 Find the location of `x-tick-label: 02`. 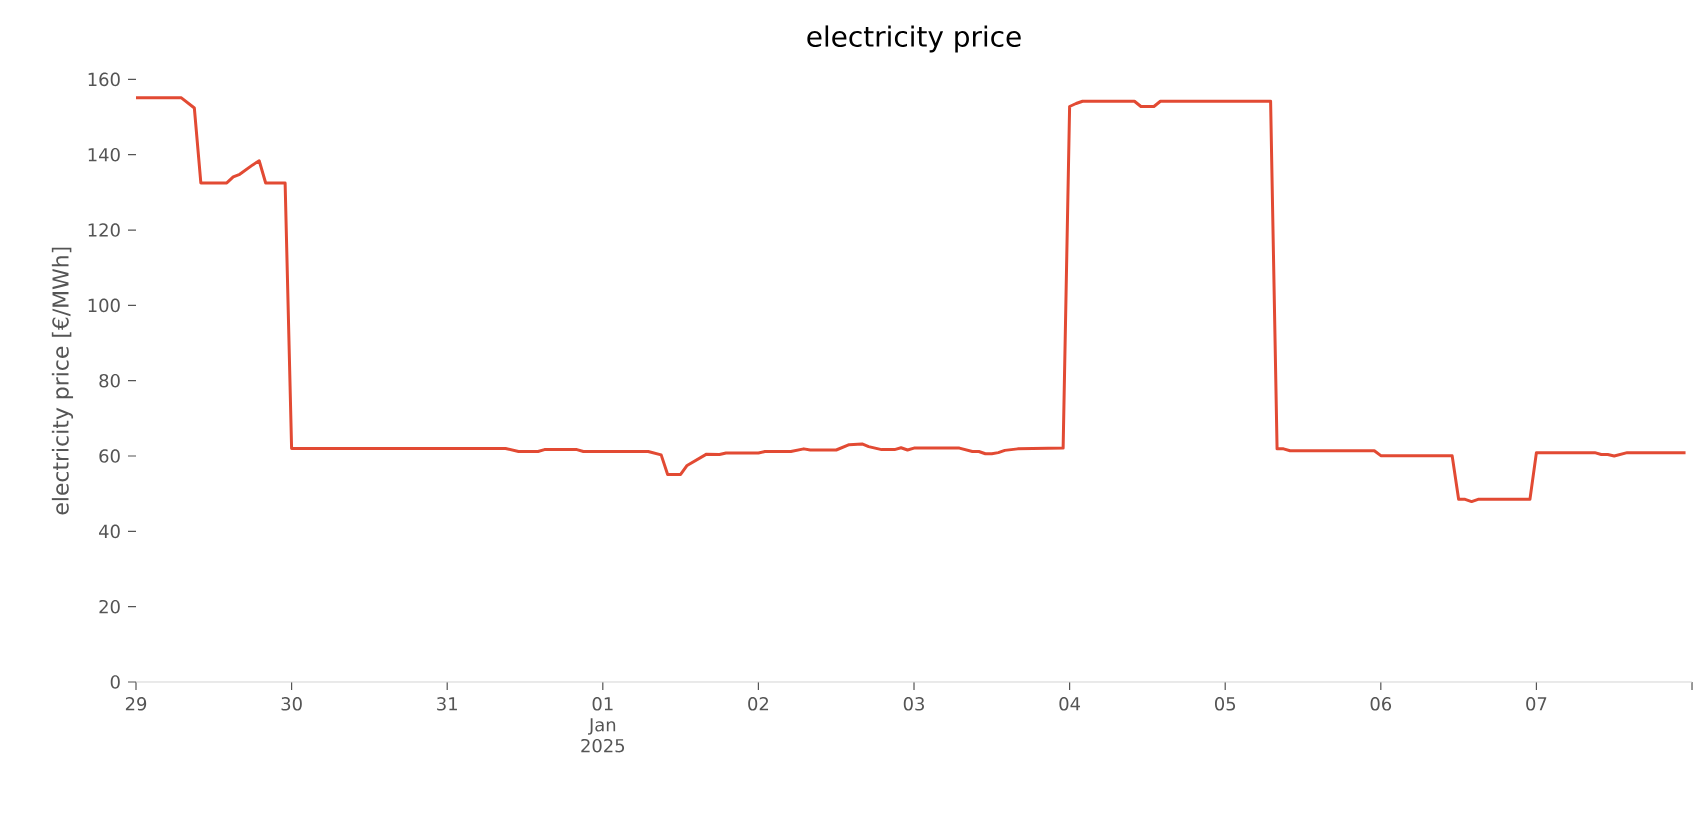

x-tick-label: 02 is located at coordinates (758, 704).